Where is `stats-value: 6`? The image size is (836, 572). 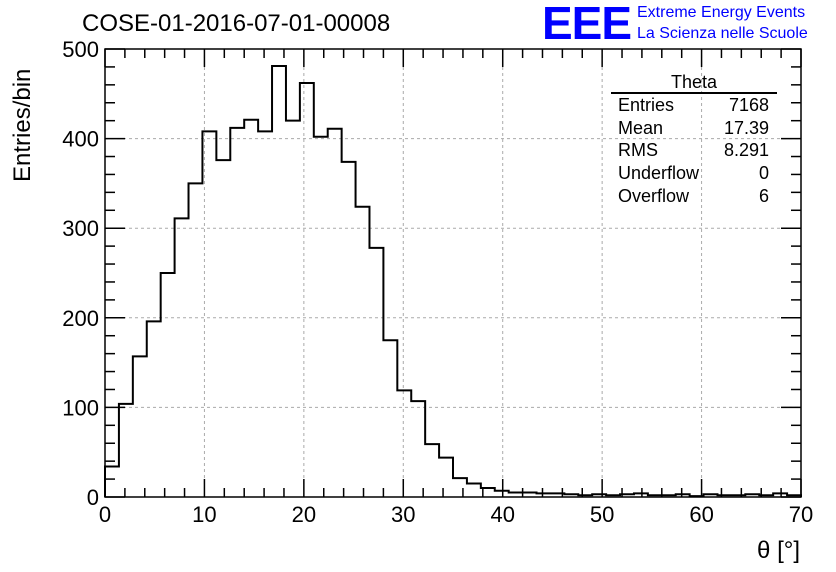 stats-value: 6 is located at coordinates (763, 195).